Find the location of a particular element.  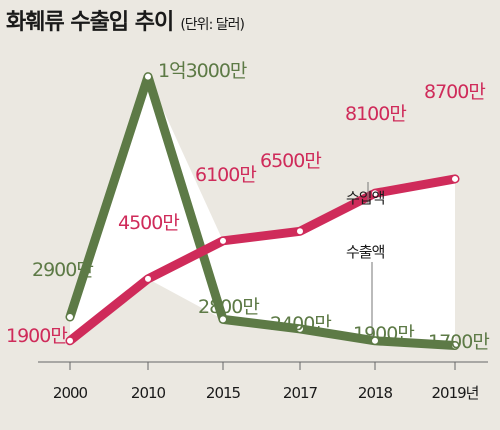

x-tick-label-0: 2000 is located at coordinates (70, 393).